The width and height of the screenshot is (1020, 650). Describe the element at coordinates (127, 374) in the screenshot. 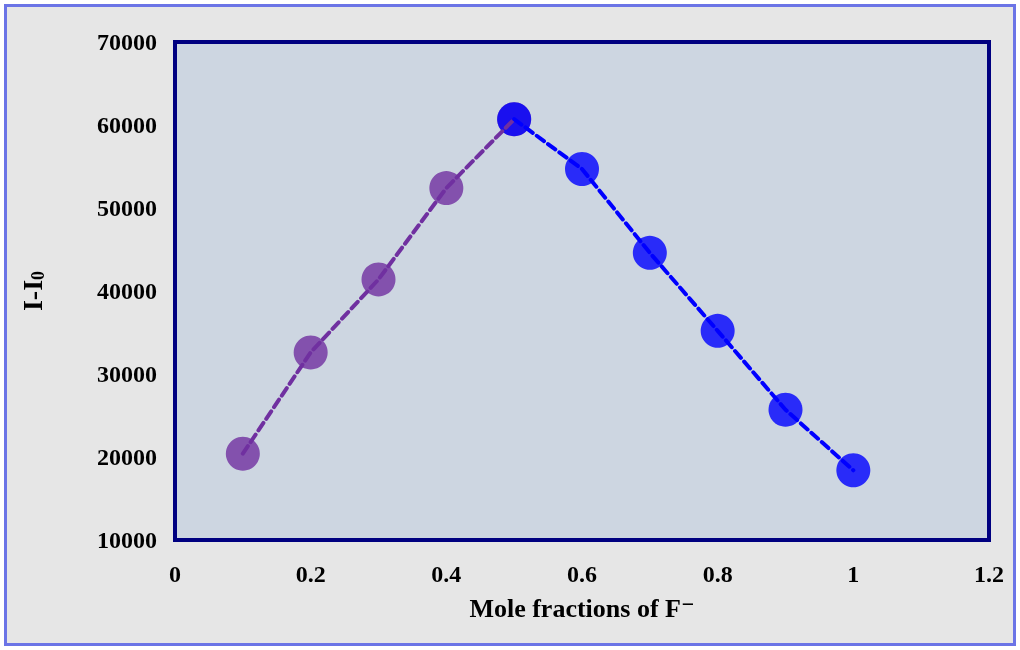

I see `y-tick-label: 30000` at that location.